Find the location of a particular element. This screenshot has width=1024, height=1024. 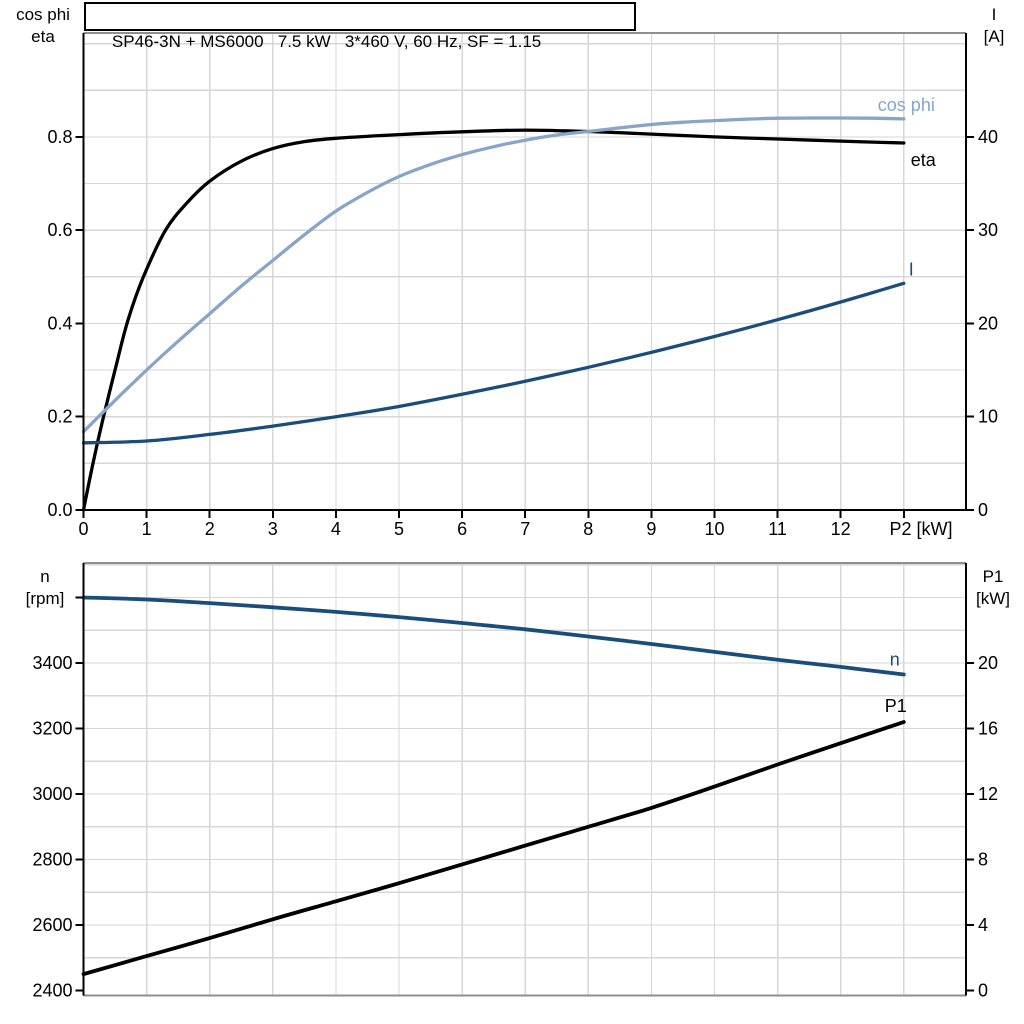

top-plot-x-tick-label: 5 is located at coordinates (399, 529).